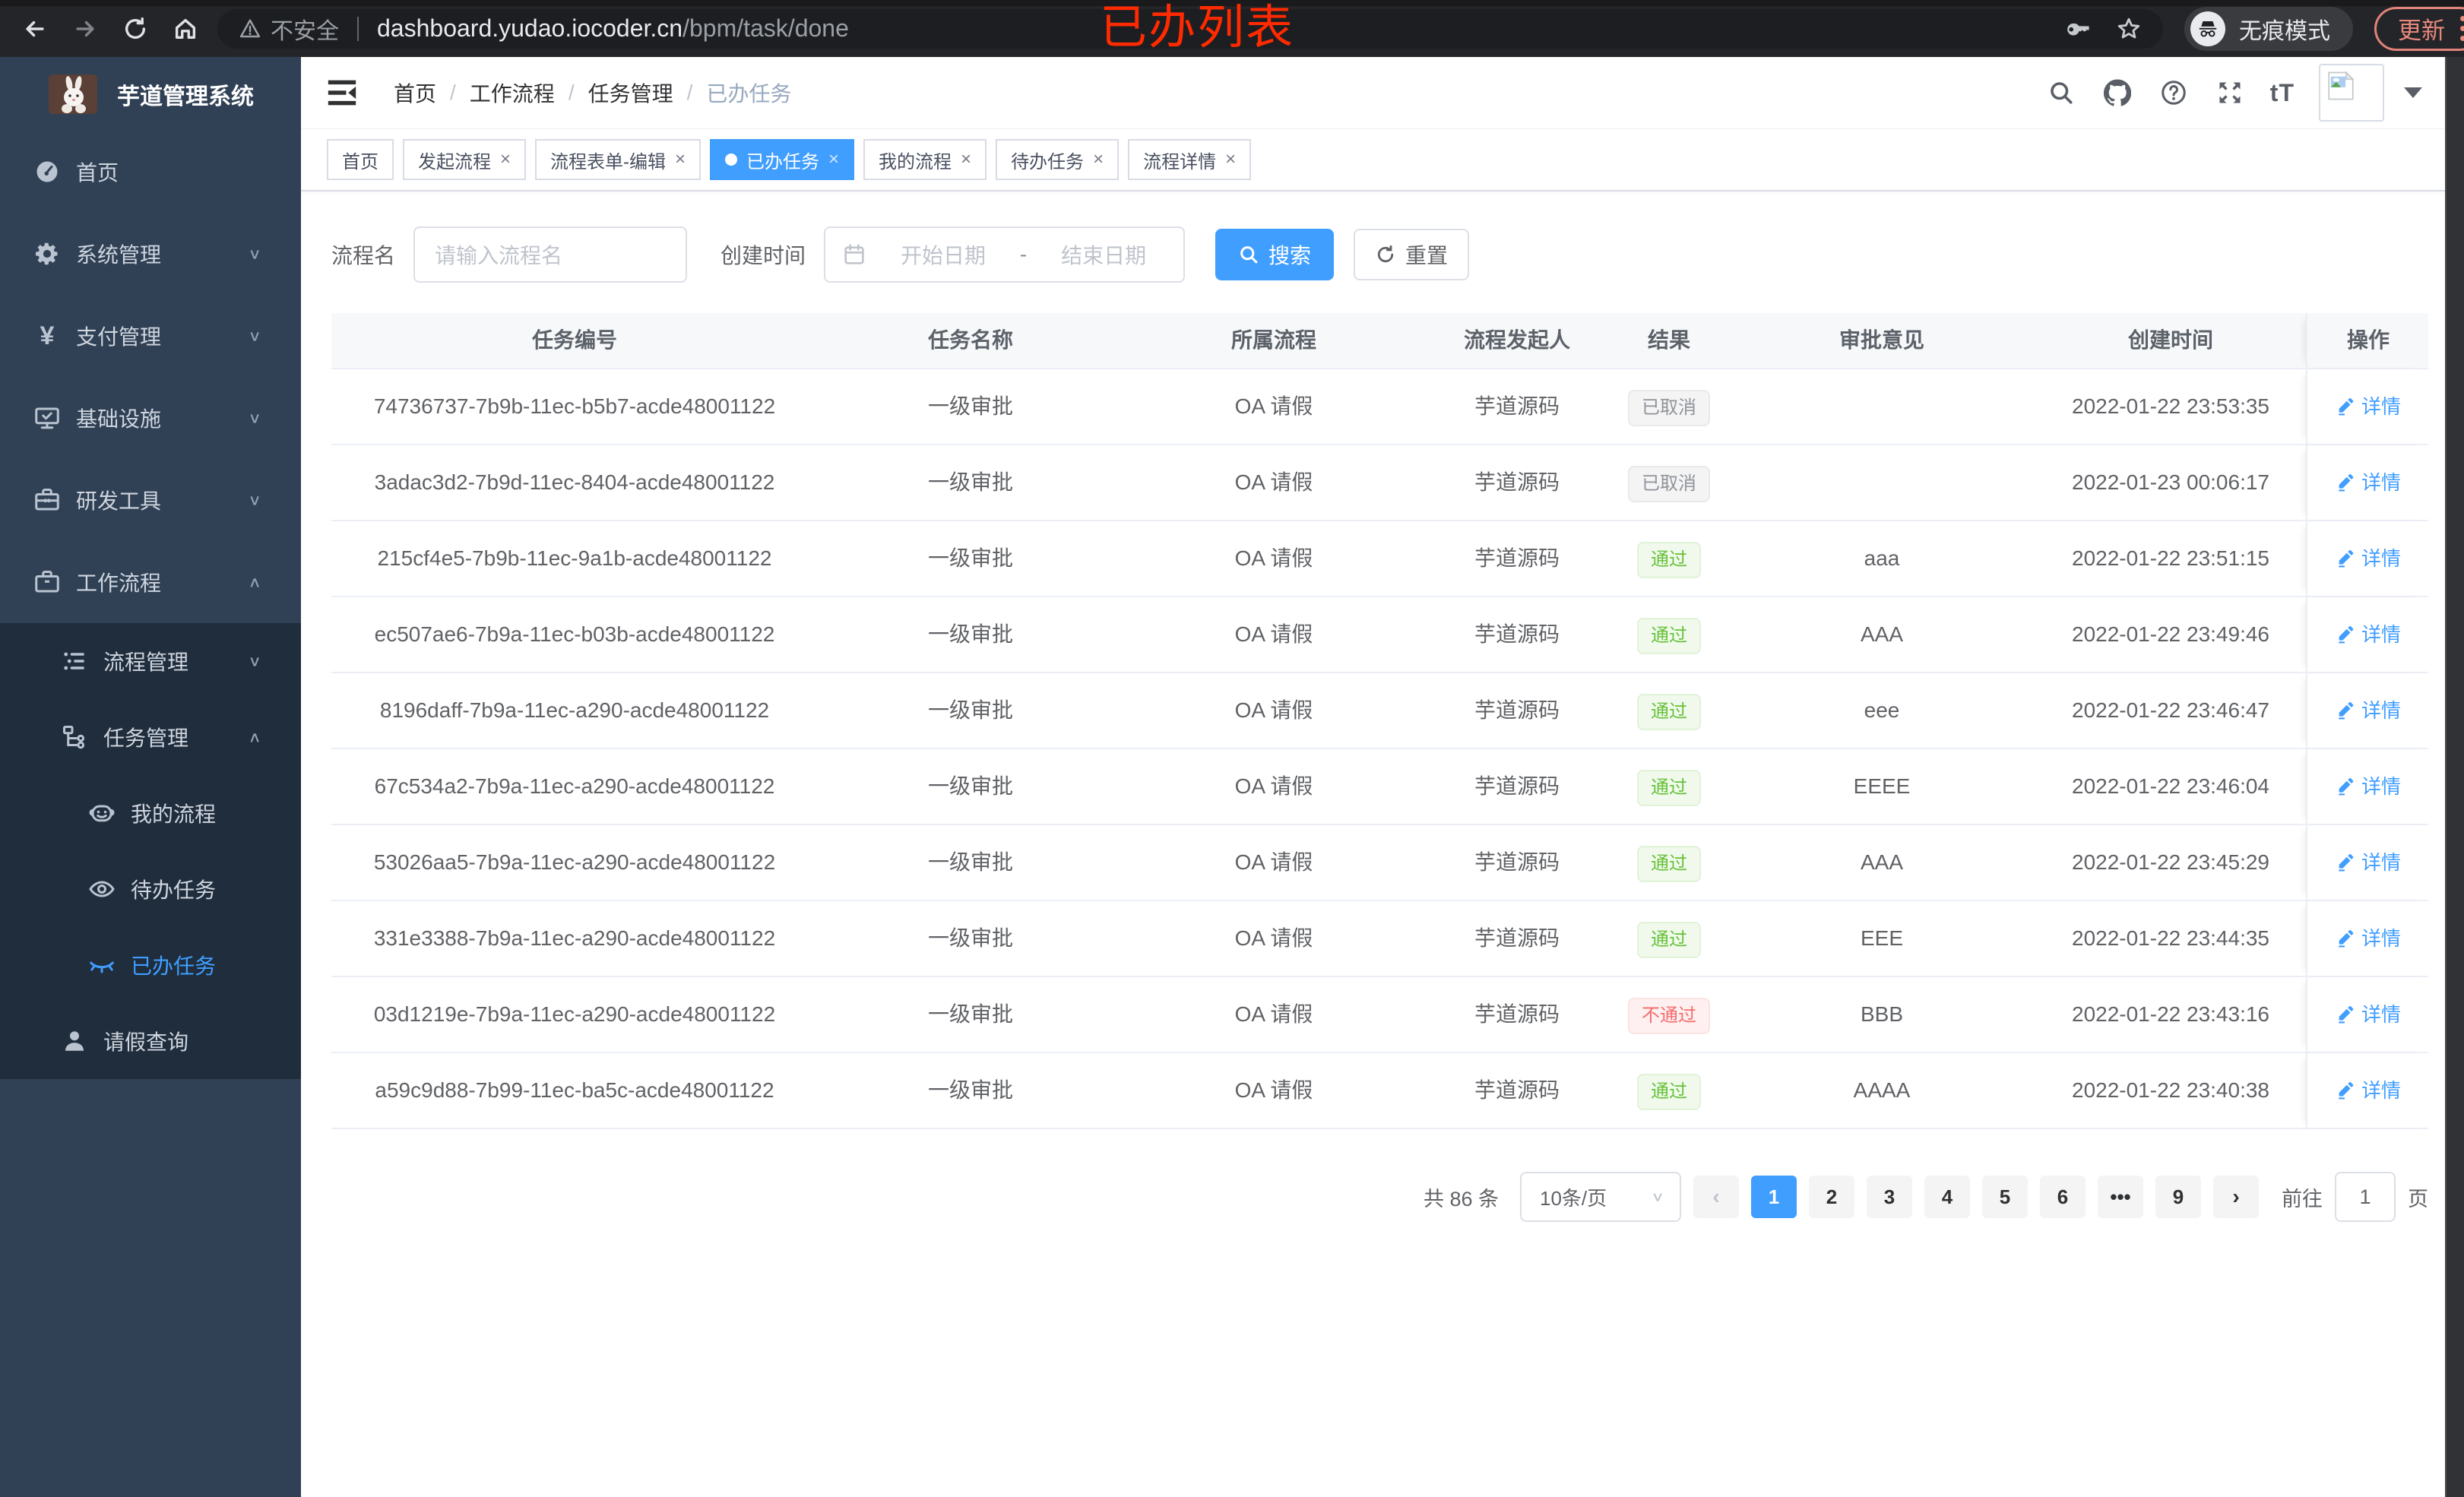 The image size is (2464, 1497). What do you see at coordinates (2365, 1197) in the screenshot?
I see `goto-page-input: 1` at bounding box center [2365, 1197].